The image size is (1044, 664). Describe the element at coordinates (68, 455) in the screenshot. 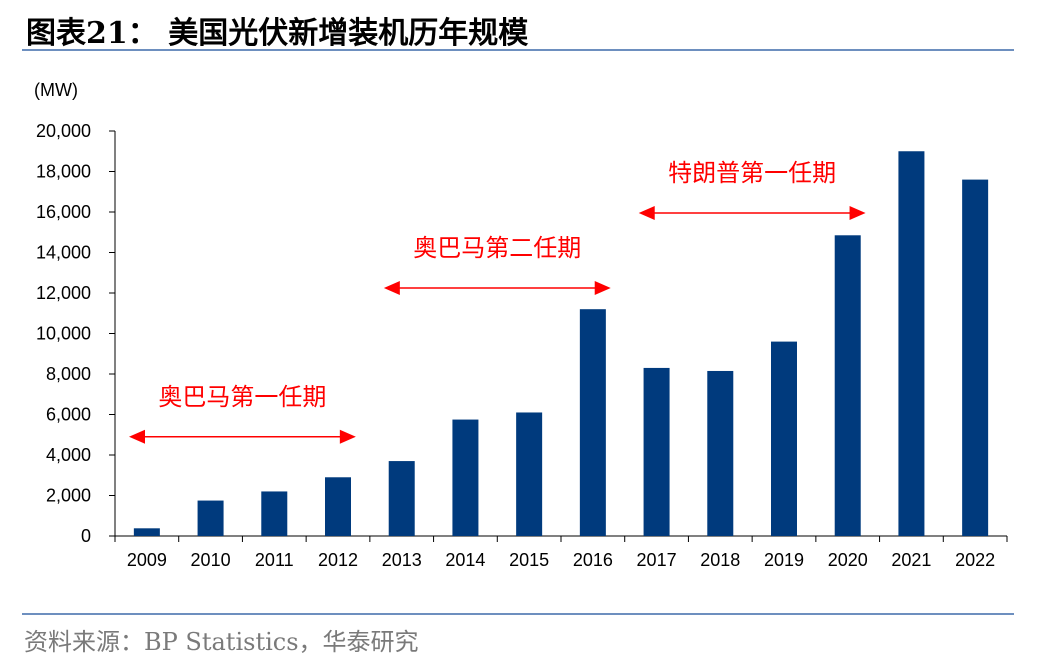

I see `y-tick-label: 4,000` at that location.